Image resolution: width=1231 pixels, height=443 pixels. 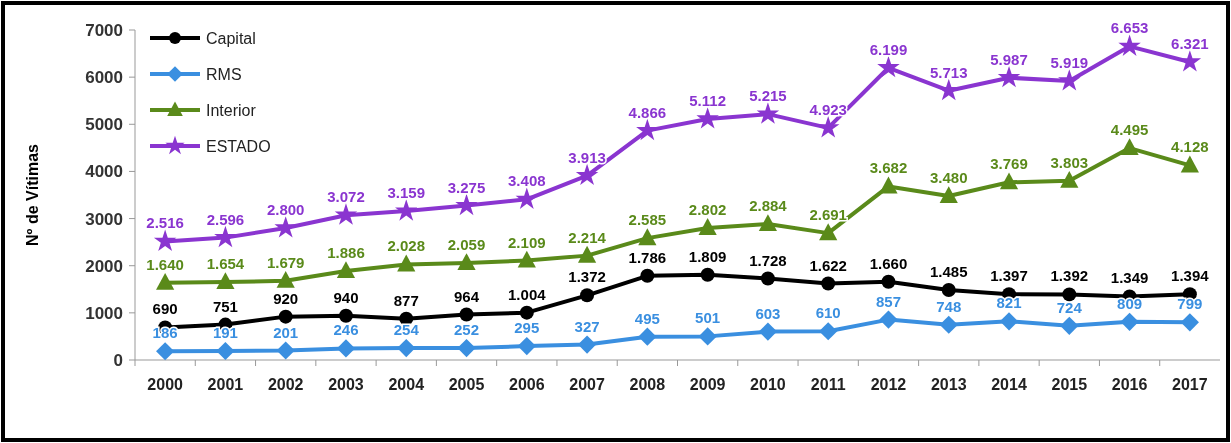 I want to click on y-tick-label: 0, so click(x=118, y=360).